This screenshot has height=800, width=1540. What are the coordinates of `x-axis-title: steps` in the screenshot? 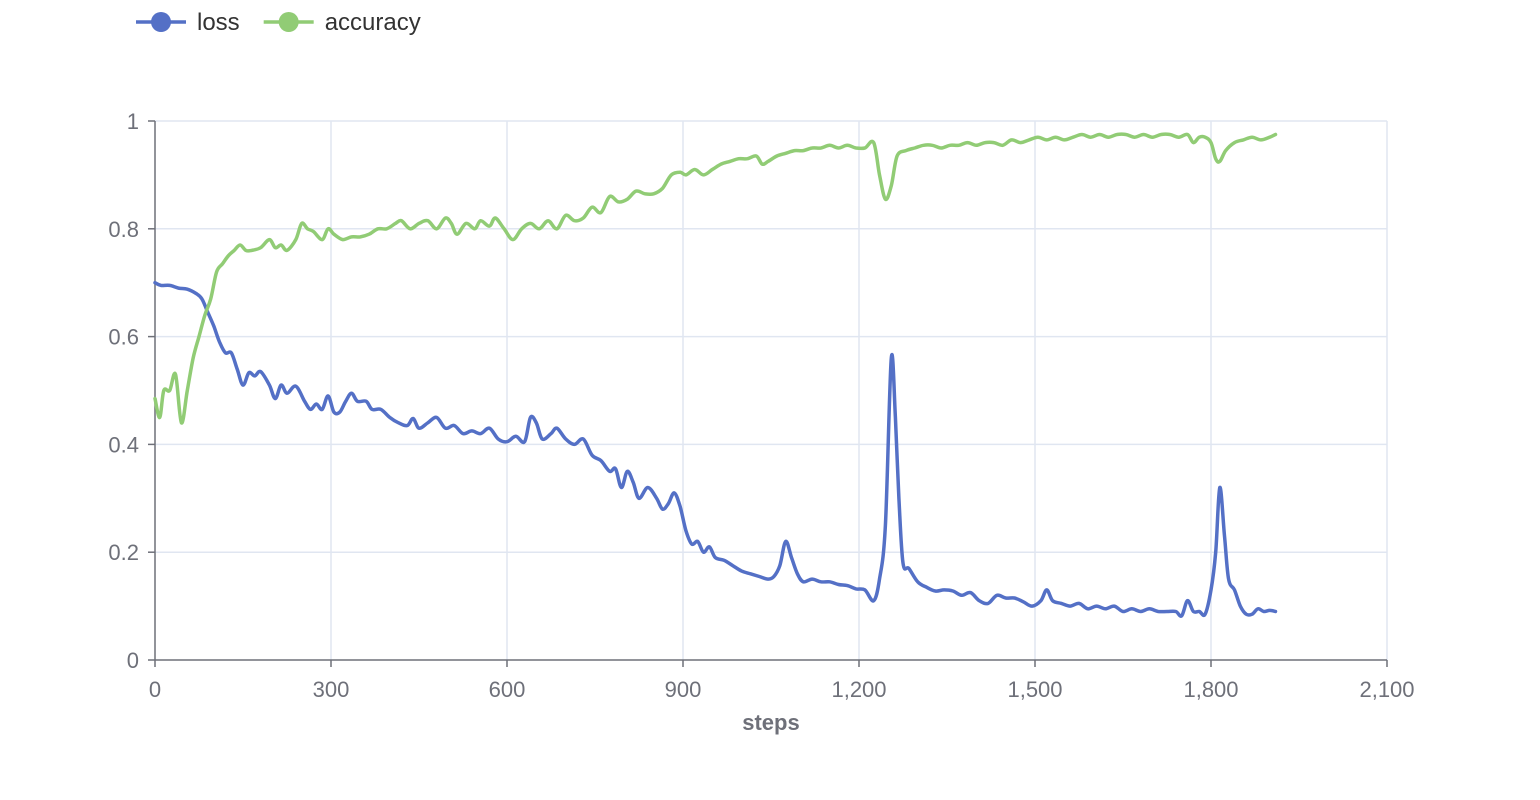 It's located at (770, 722).